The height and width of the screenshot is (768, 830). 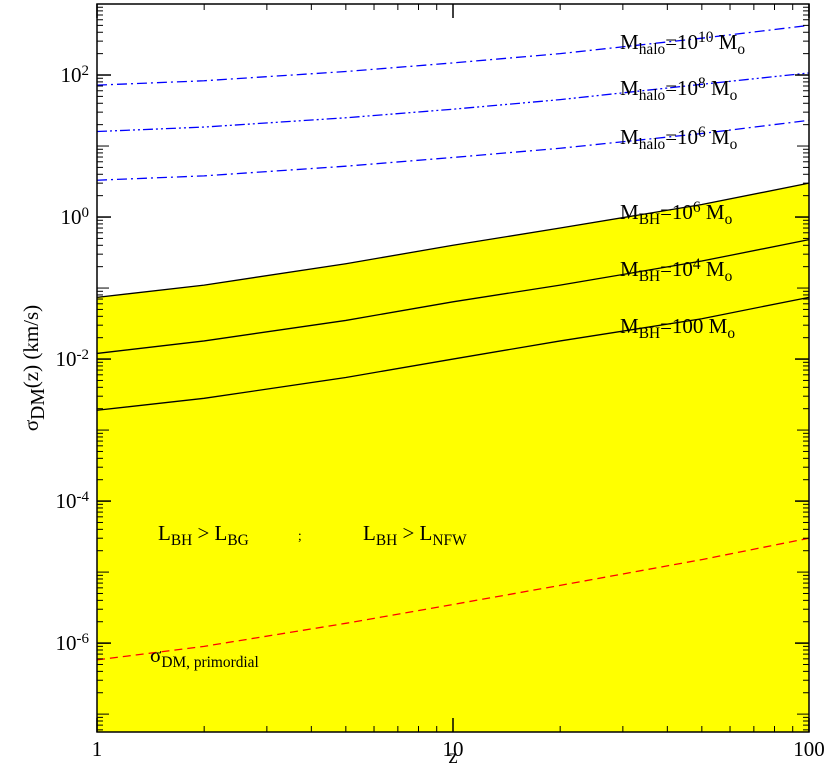 What do you see at coordinates (237, 540) in the screenshot?
I see `annotation-part: BG` at bounding box center [237, 540].